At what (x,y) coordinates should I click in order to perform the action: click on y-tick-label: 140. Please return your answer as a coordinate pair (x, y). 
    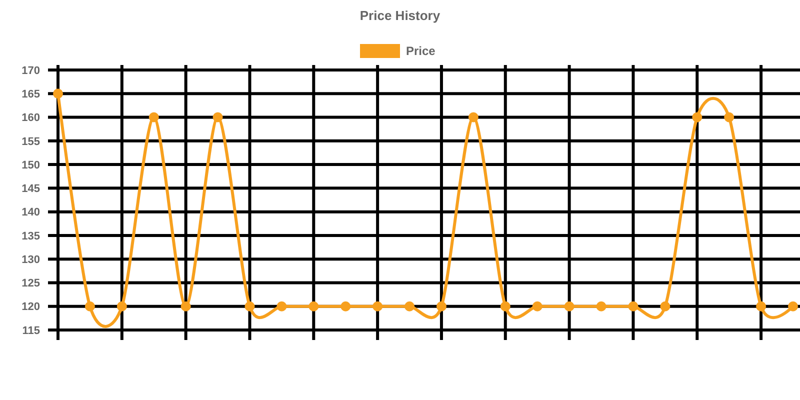
    Looking at the image, I should click on (31, 212).